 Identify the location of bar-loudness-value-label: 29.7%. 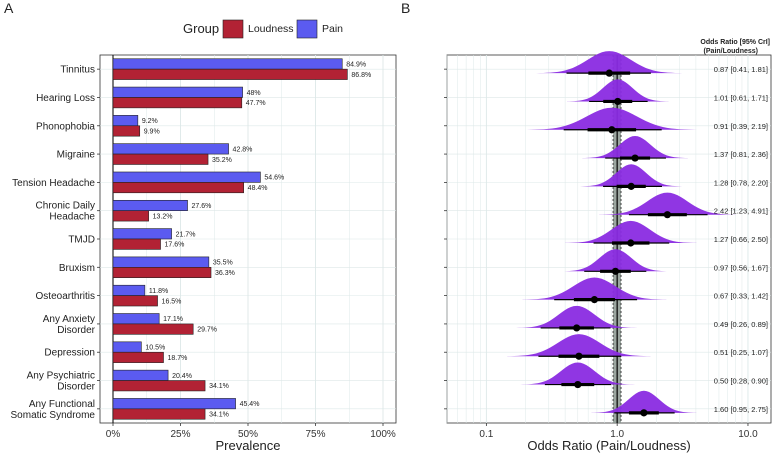
(207, 330).